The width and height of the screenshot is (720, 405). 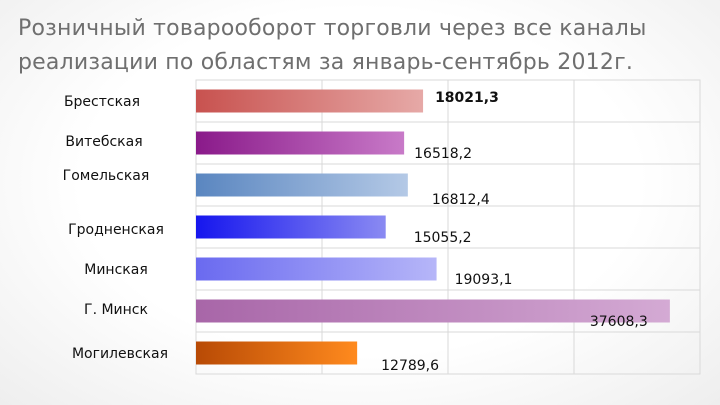 What do you see at coordinates (102, 102) in the screenshot?
I see `category-label: Брестская` at bounding box center [102, 102].